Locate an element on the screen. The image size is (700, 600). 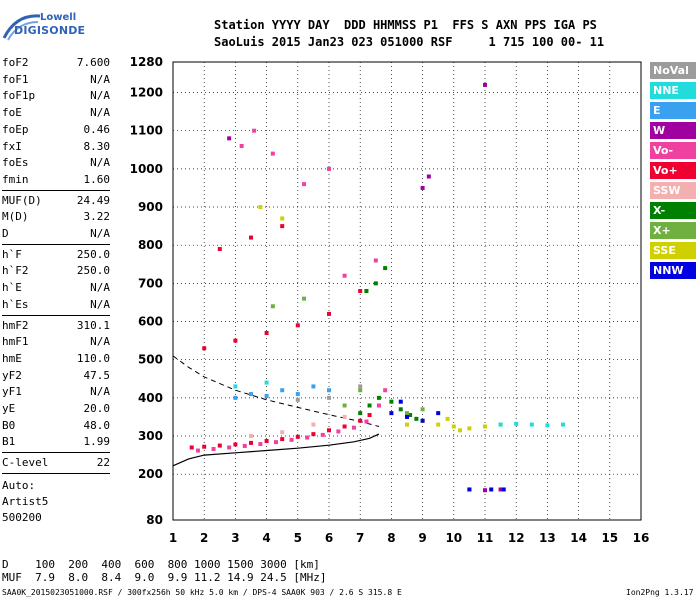
param-name: hmF2 is located at coordinates (15, 325).